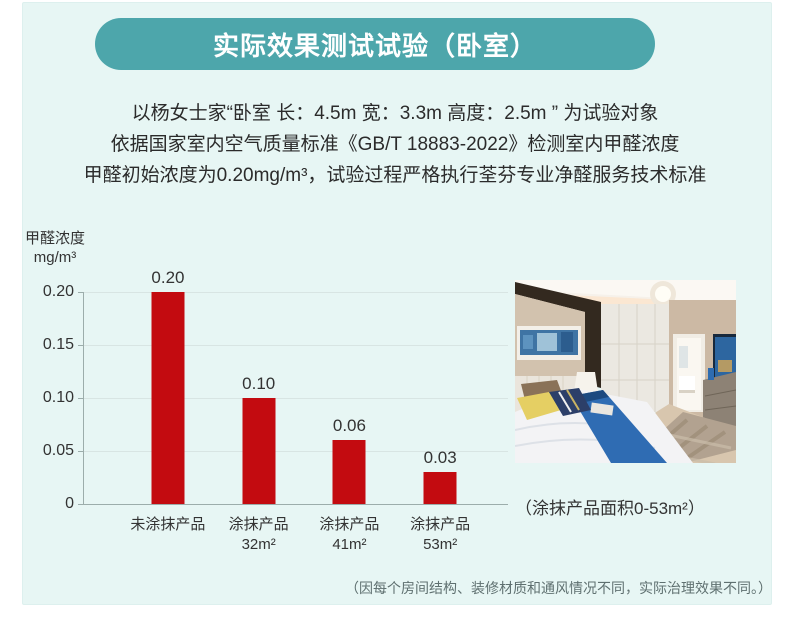 This screenshot has height=621, width=790. What do you see at coordinates (259, 383) in the screenshot?
I see `bar-value-label: 0.10` at bounding box center [259, 383].